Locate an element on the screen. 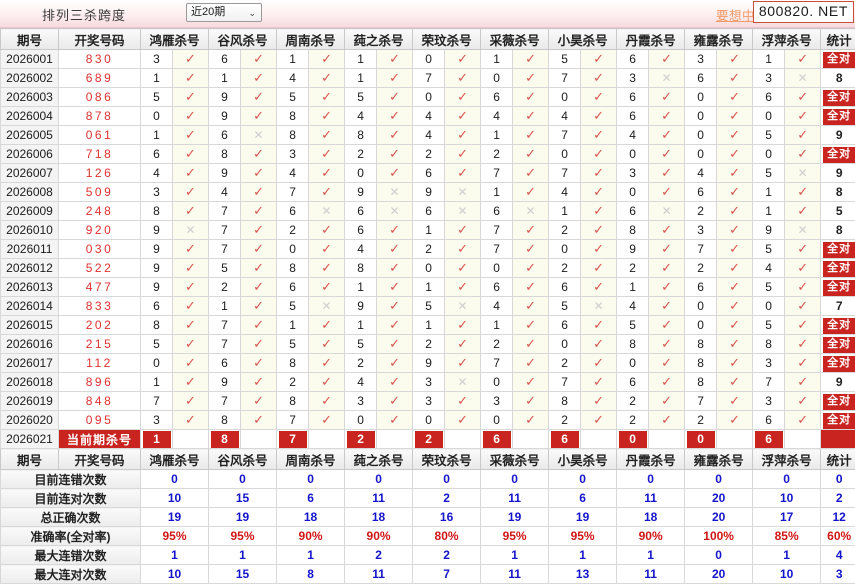  cell-draw-number: 248 is located at coordinates (99, 211).